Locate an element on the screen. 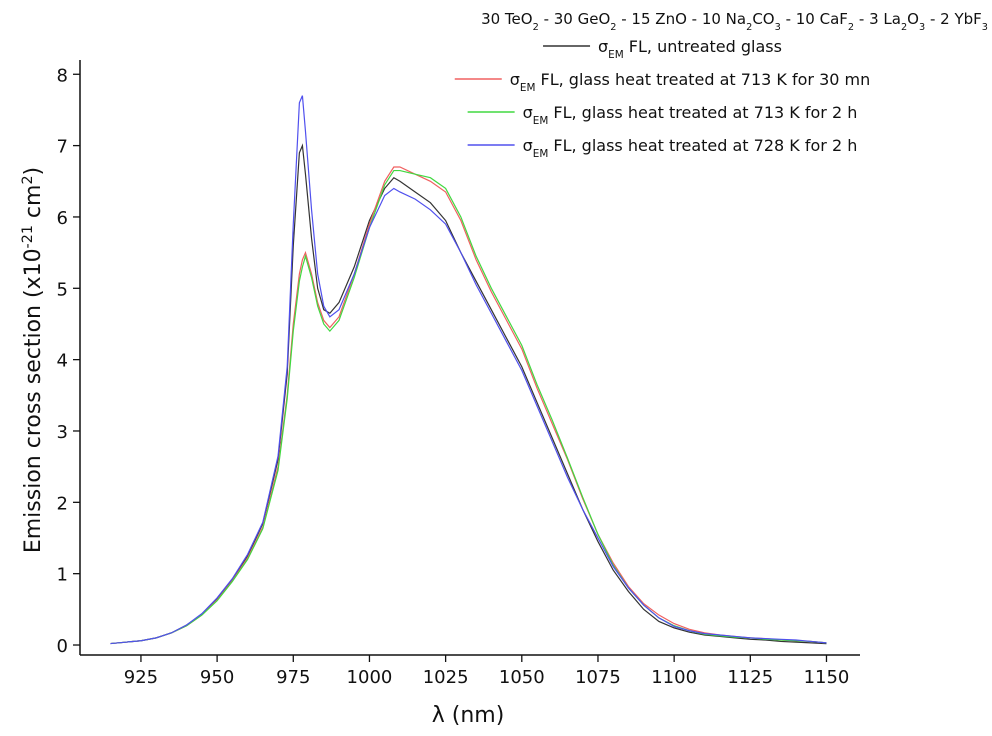 The image size is (992, 736). y-tick-label: 8 is located at coordinates (62, 75).